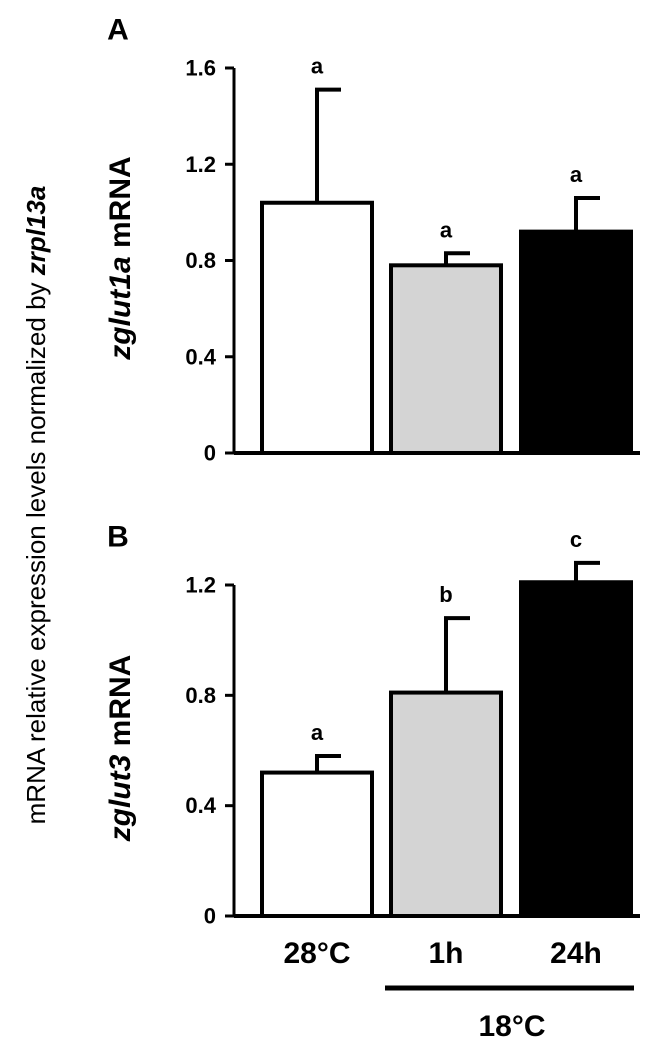  What do you see at coordinates (576, 953) in the screenshot?
I see `x-tick-label: 24h` at bounding box center [576, 953].